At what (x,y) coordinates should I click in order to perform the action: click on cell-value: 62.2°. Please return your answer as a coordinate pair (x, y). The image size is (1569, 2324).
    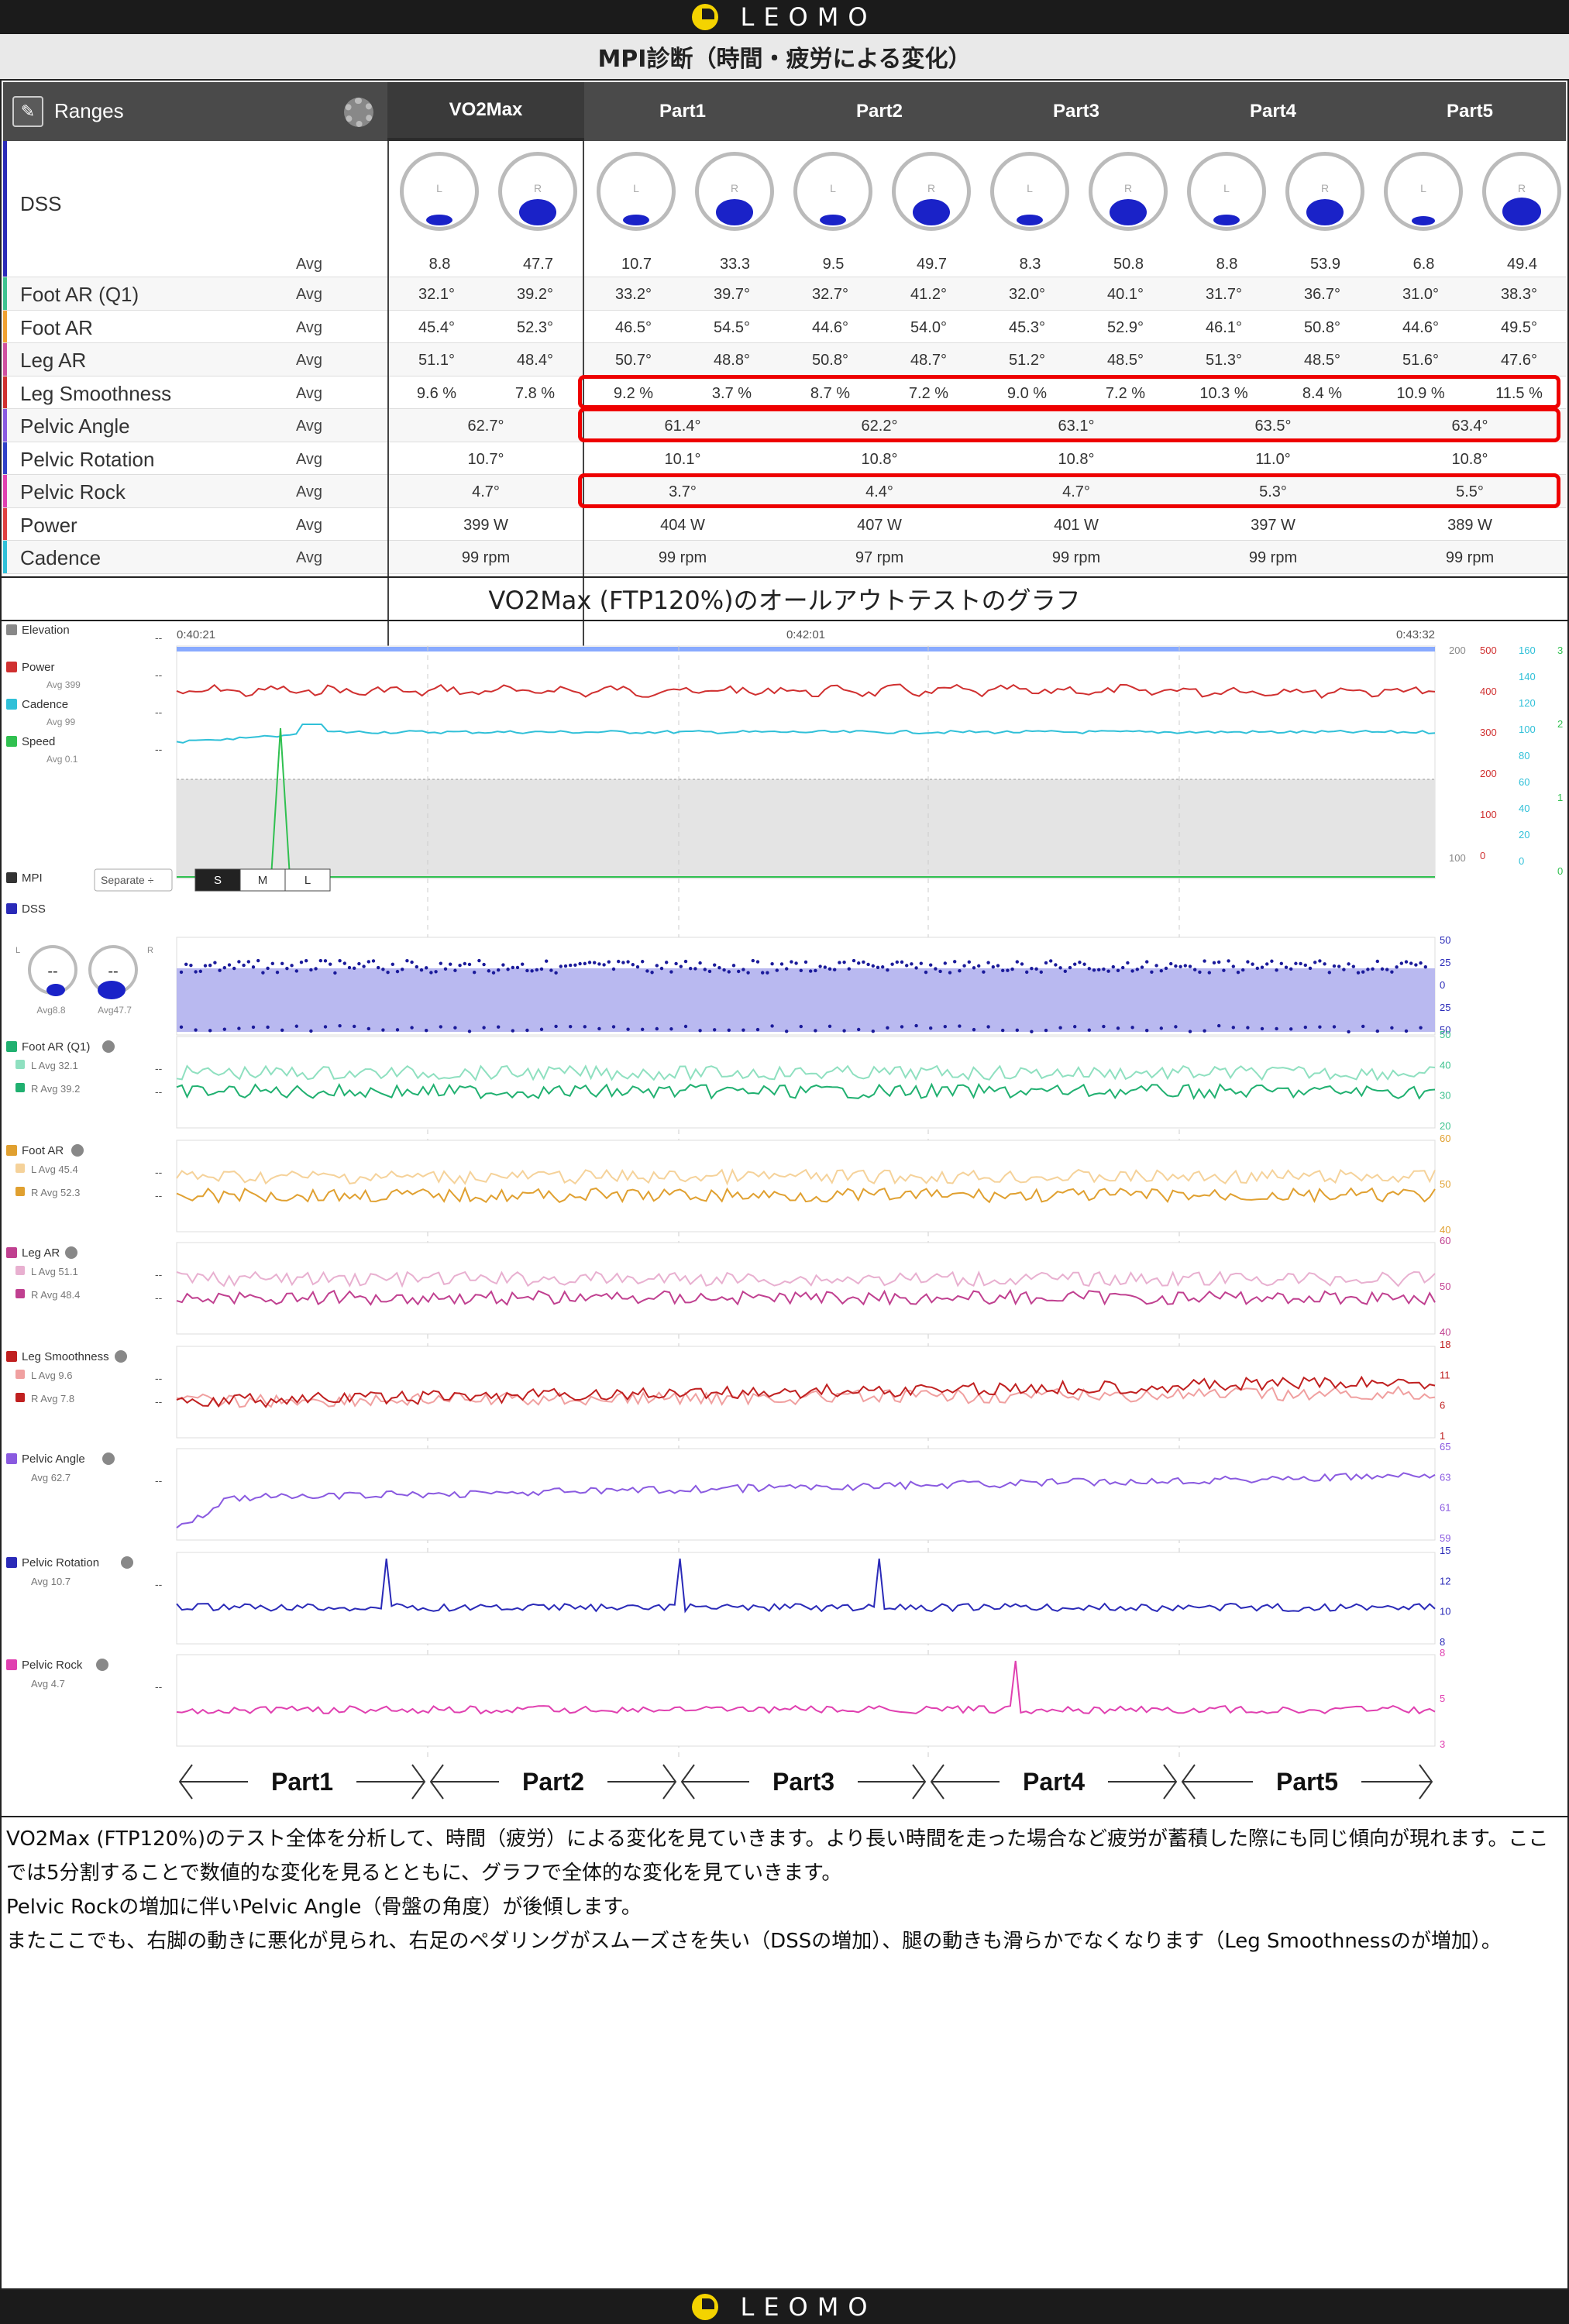
    Looking at the image, I should click on (879, 426).